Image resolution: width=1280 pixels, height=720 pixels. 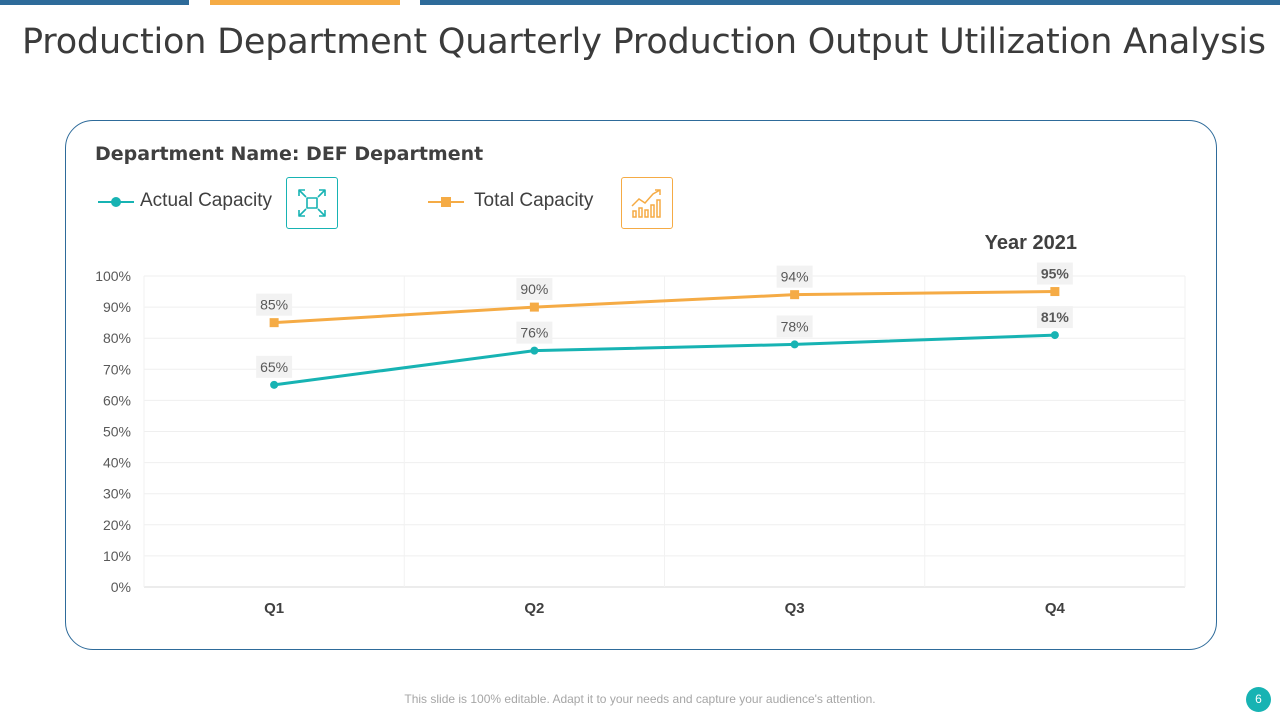 I want to click on x-tick-label: Q1, so click(x=274, y=608).